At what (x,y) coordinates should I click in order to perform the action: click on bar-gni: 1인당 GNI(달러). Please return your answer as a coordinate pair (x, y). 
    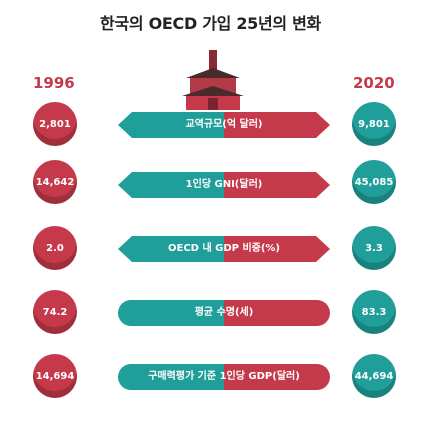
    Looking at the image, I should click on (224, 185).